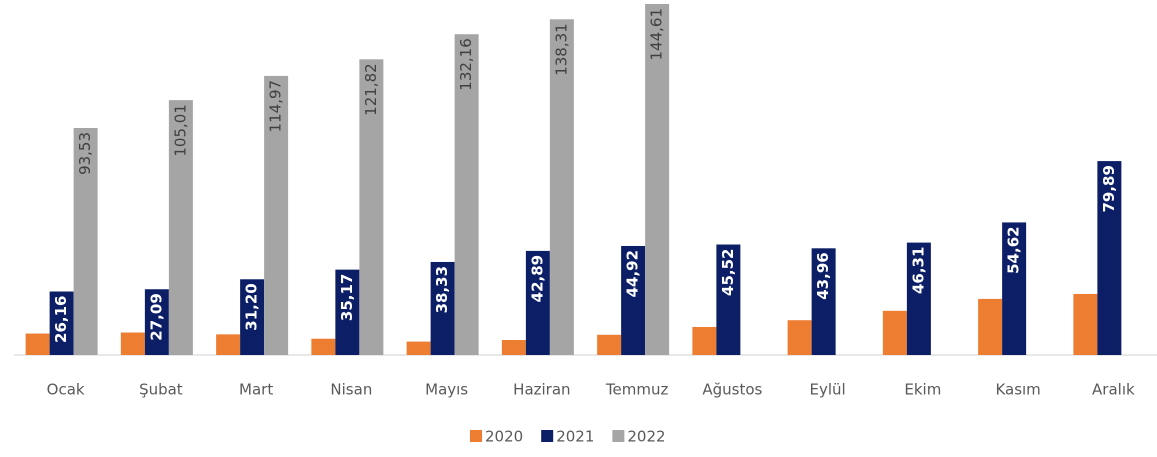  What do you see at coordinates (276, 106) in the screenshot?
I see `data-label: 114,97` at bounding box center [276, 106].